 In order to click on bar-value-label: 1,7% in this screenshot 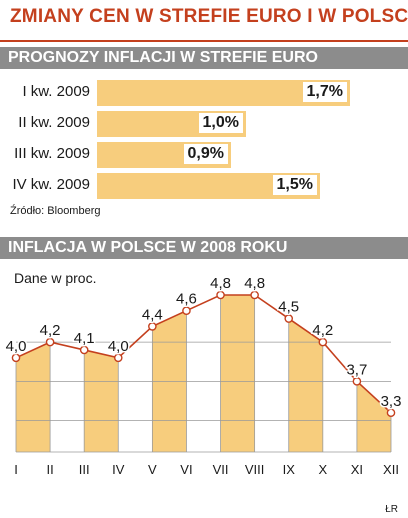, I will do `click(324, 92)`.